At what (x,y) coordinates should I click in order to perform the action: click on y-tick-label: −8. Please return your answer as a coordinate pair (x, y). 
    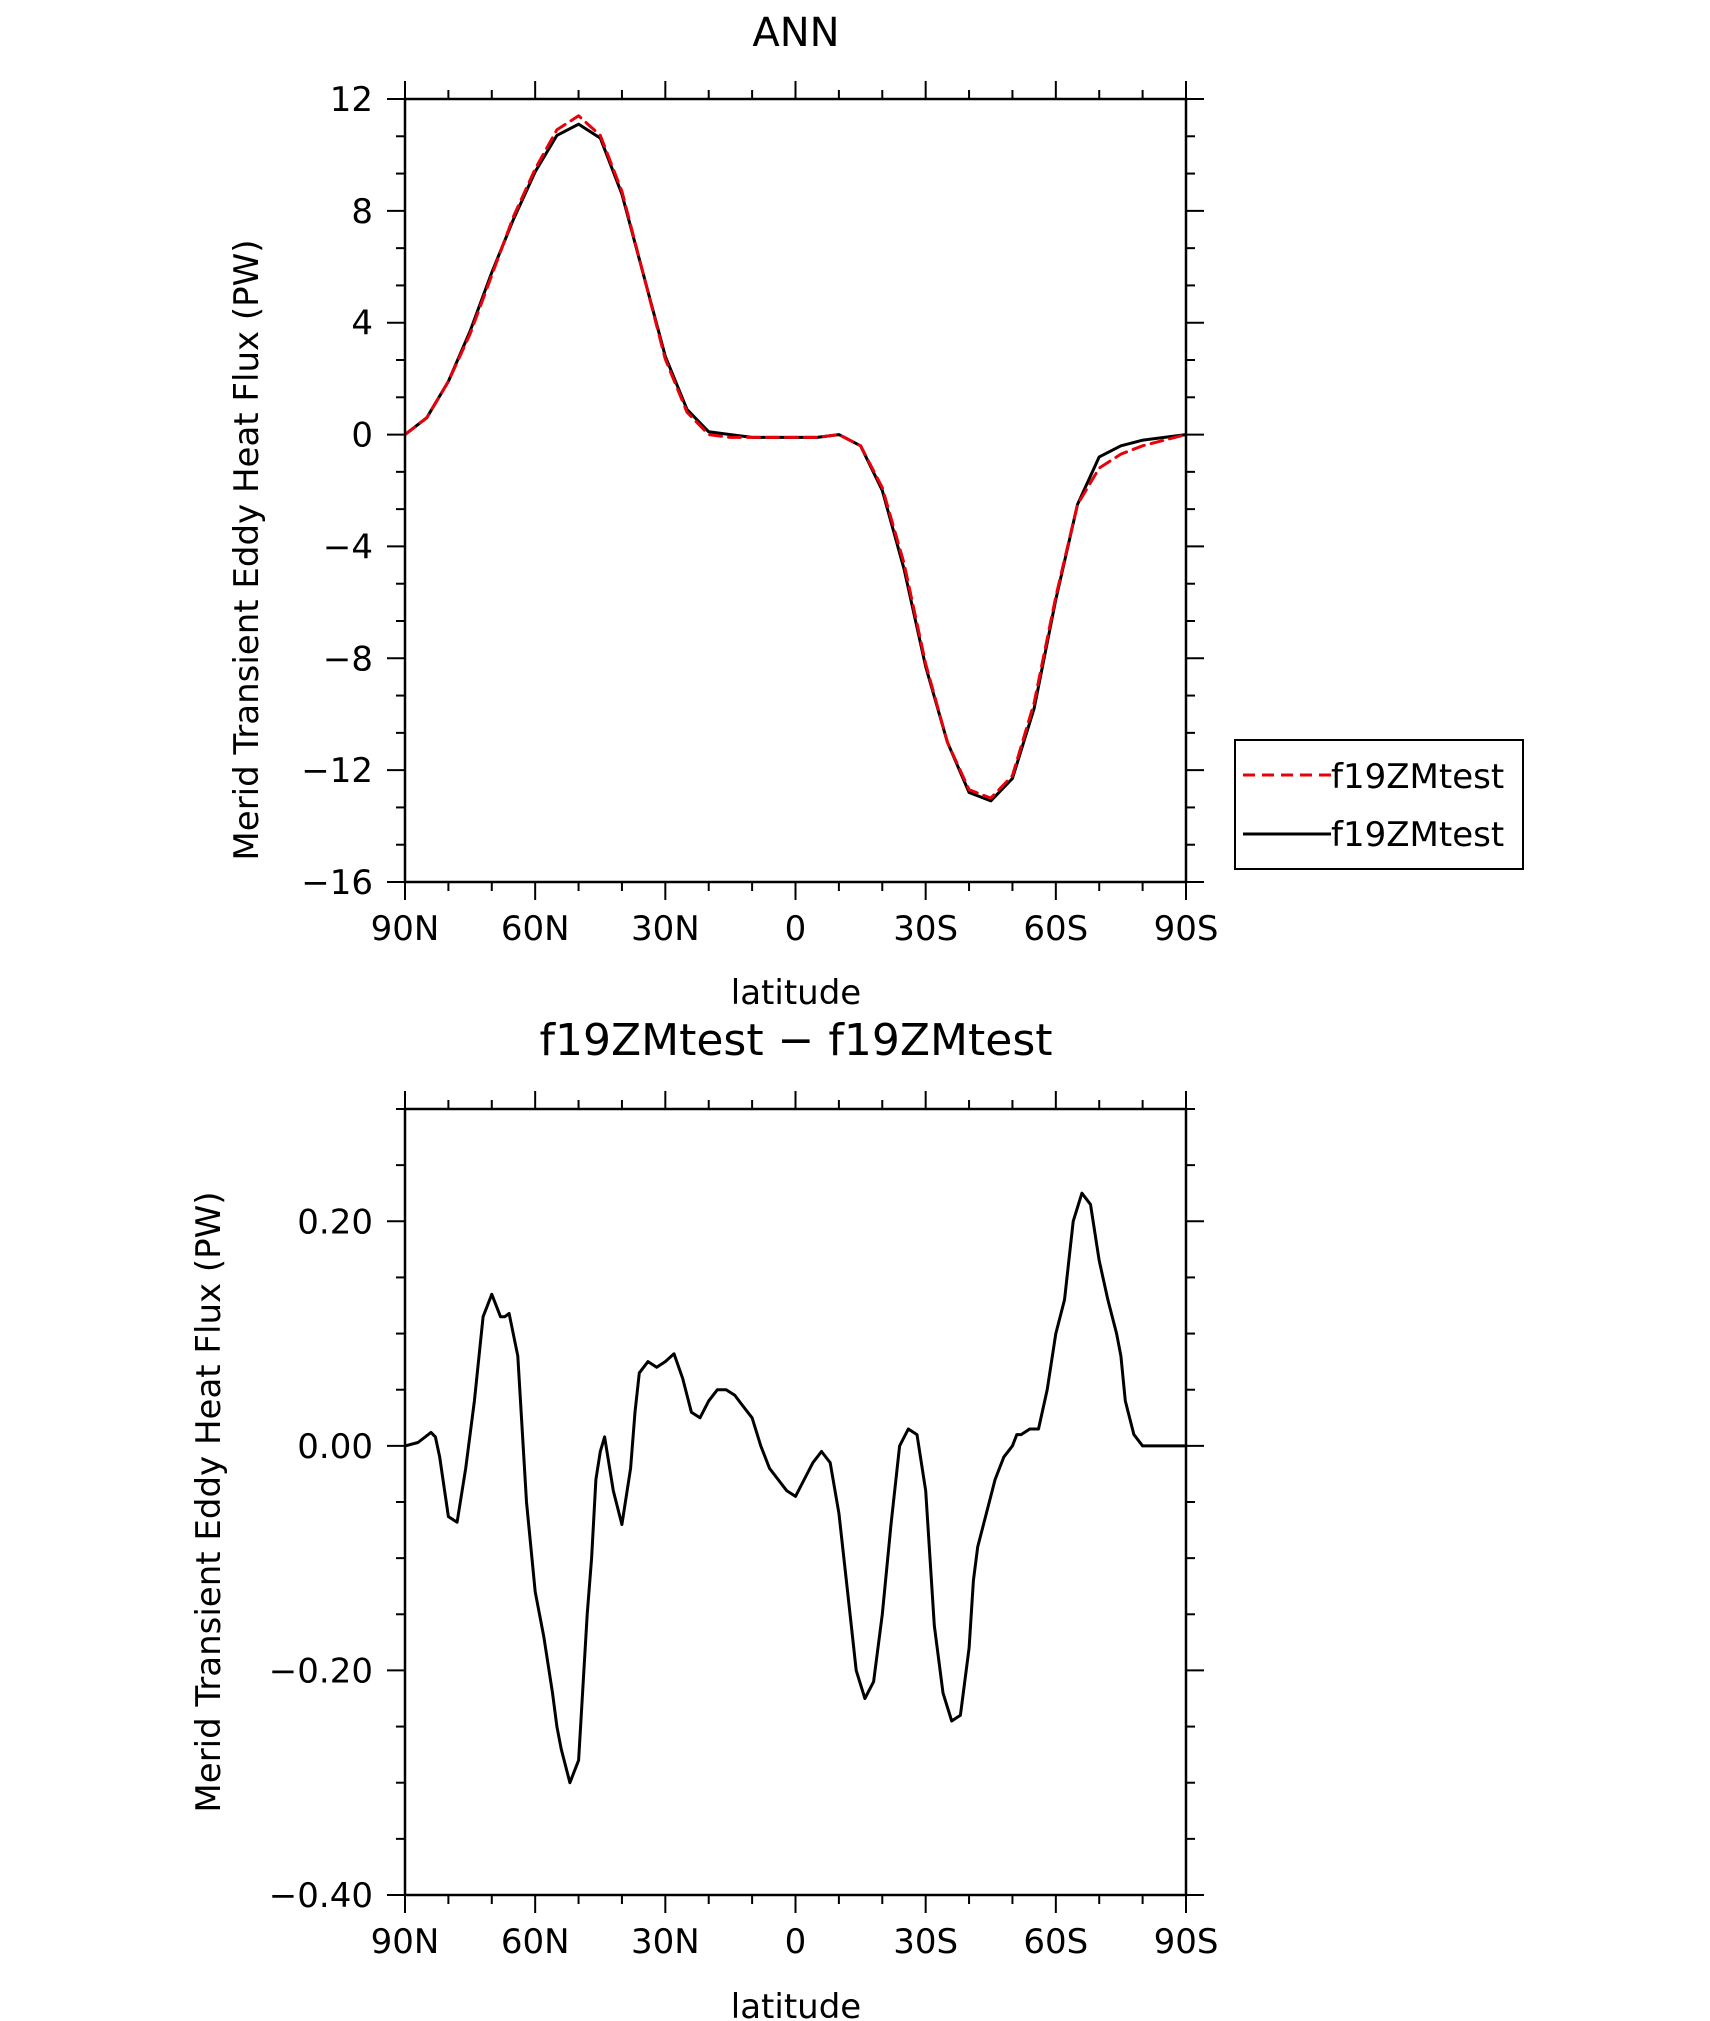
    Looking at the image, I should click on (348, 659).